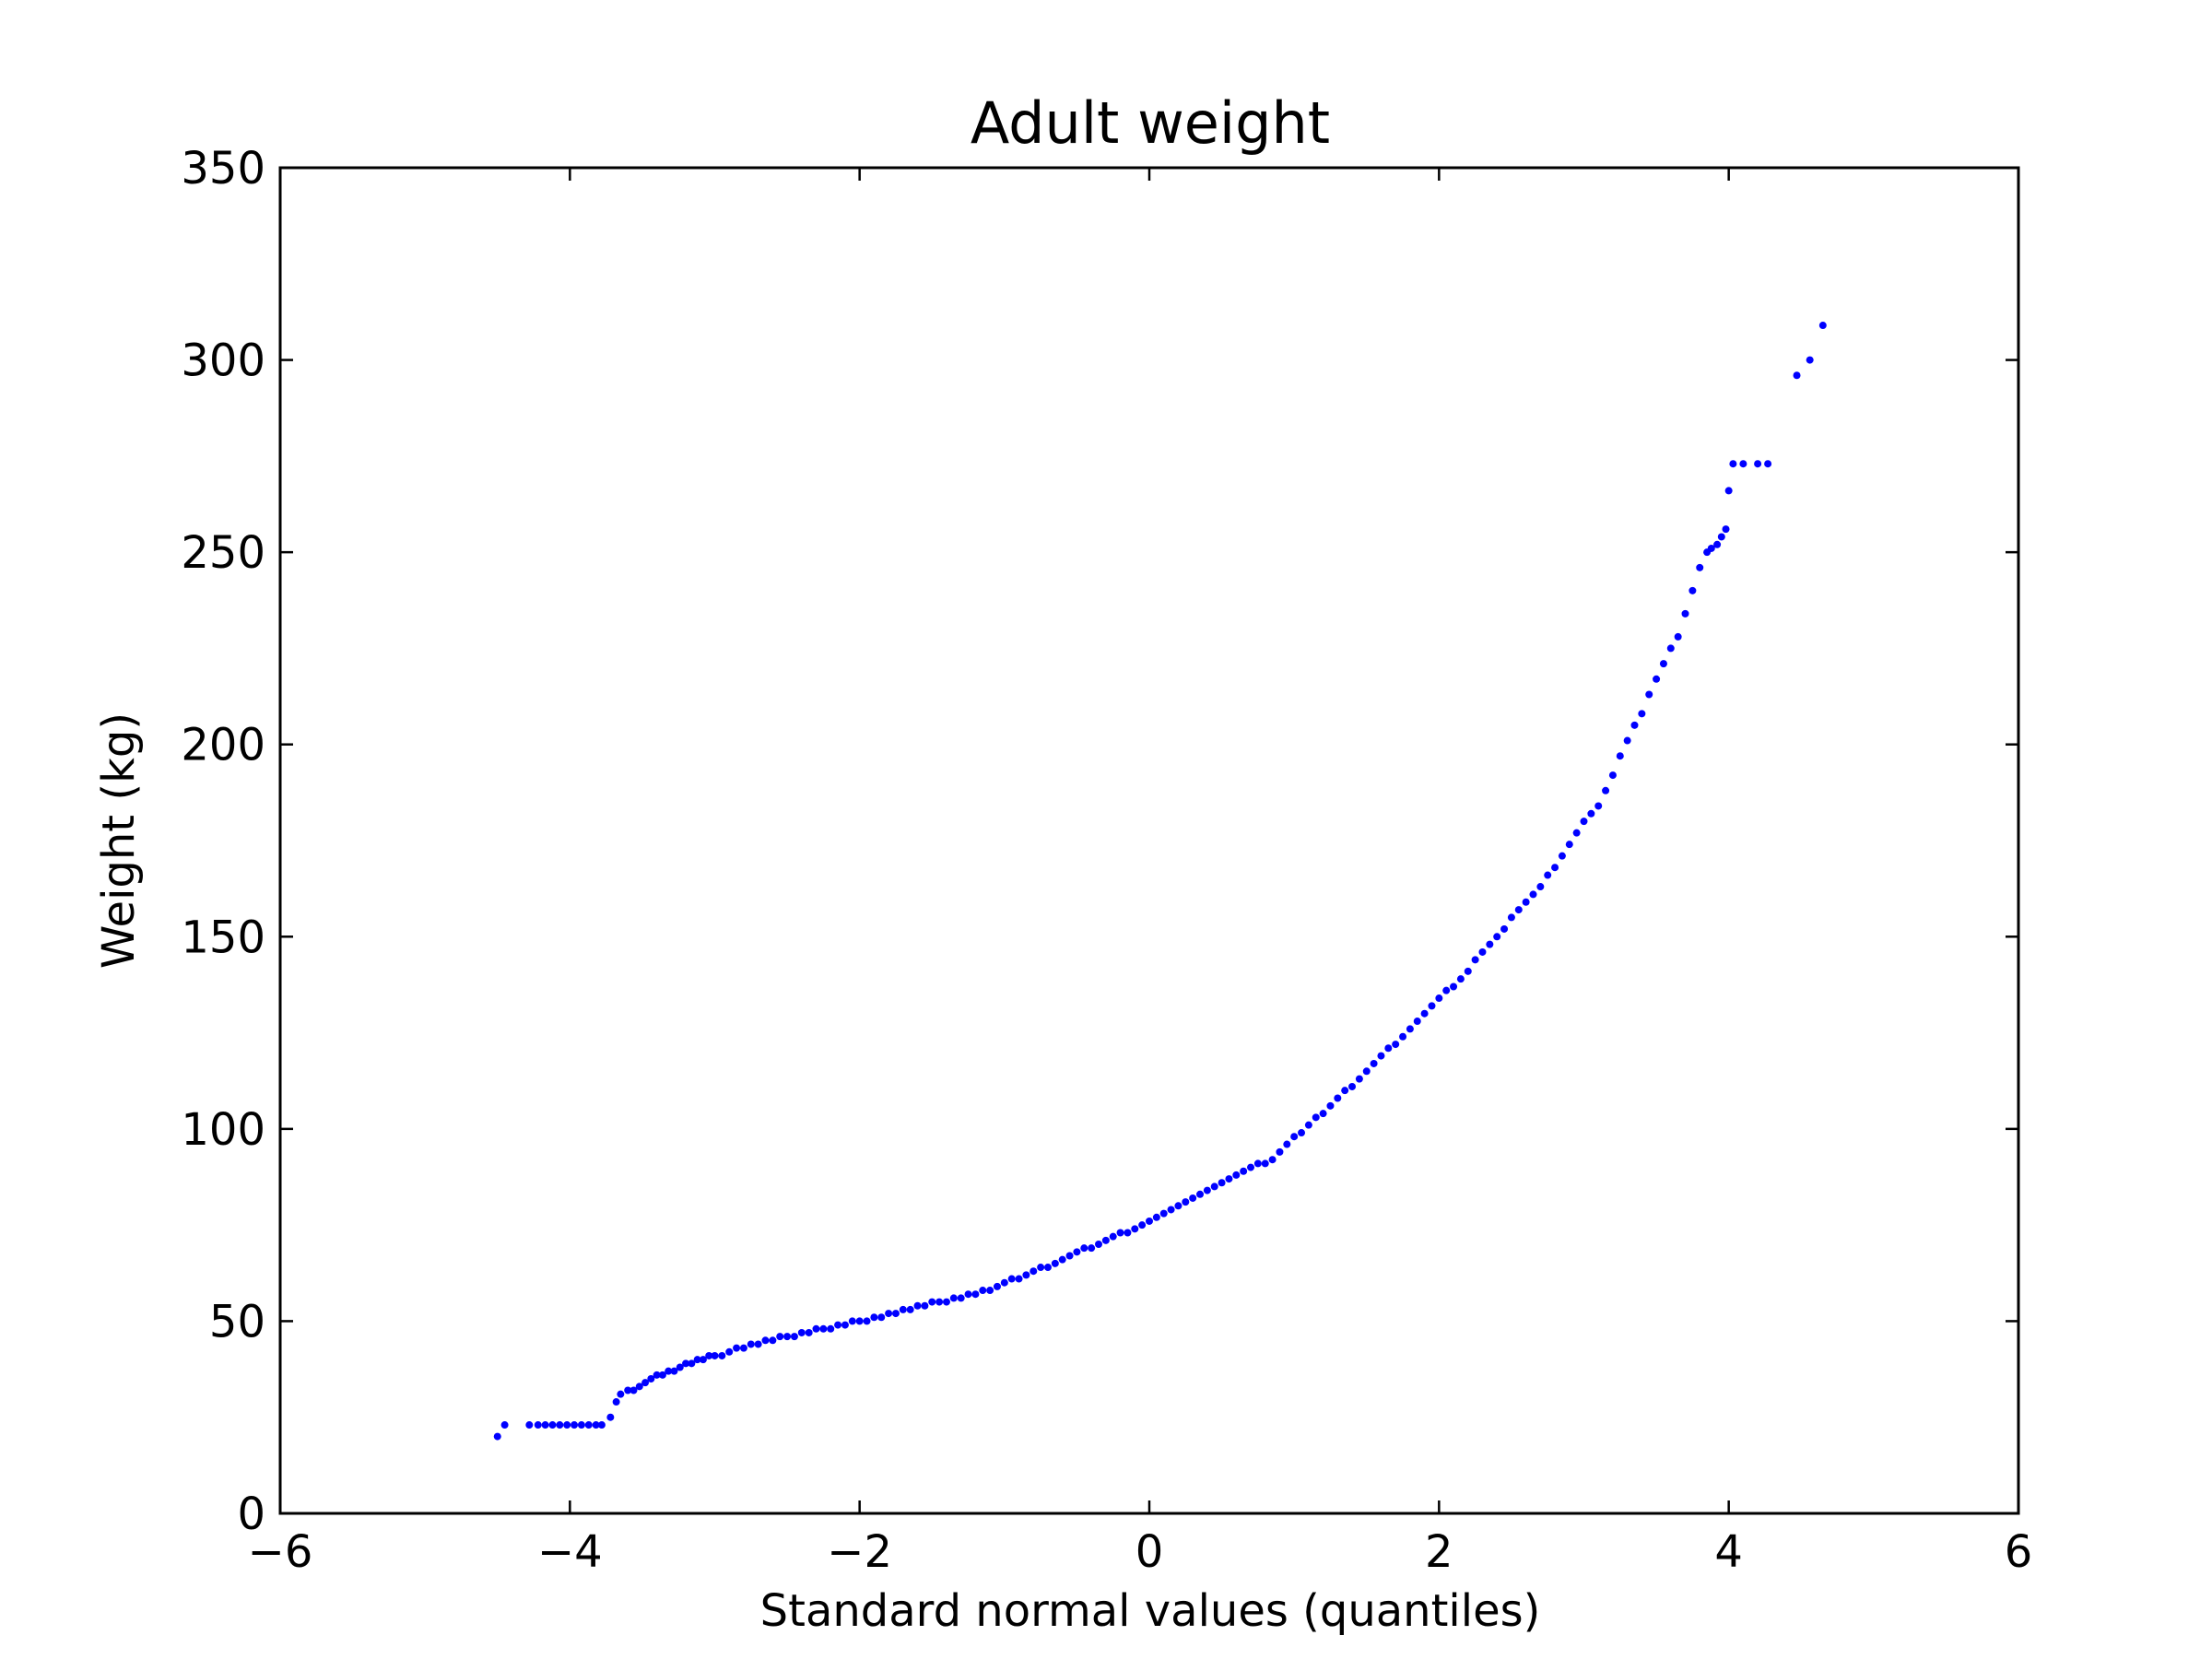  What do you see at coordinates (223, 553) in the screenshot?
I see `y-tick-label: 250` at bounding box center [223, 553].